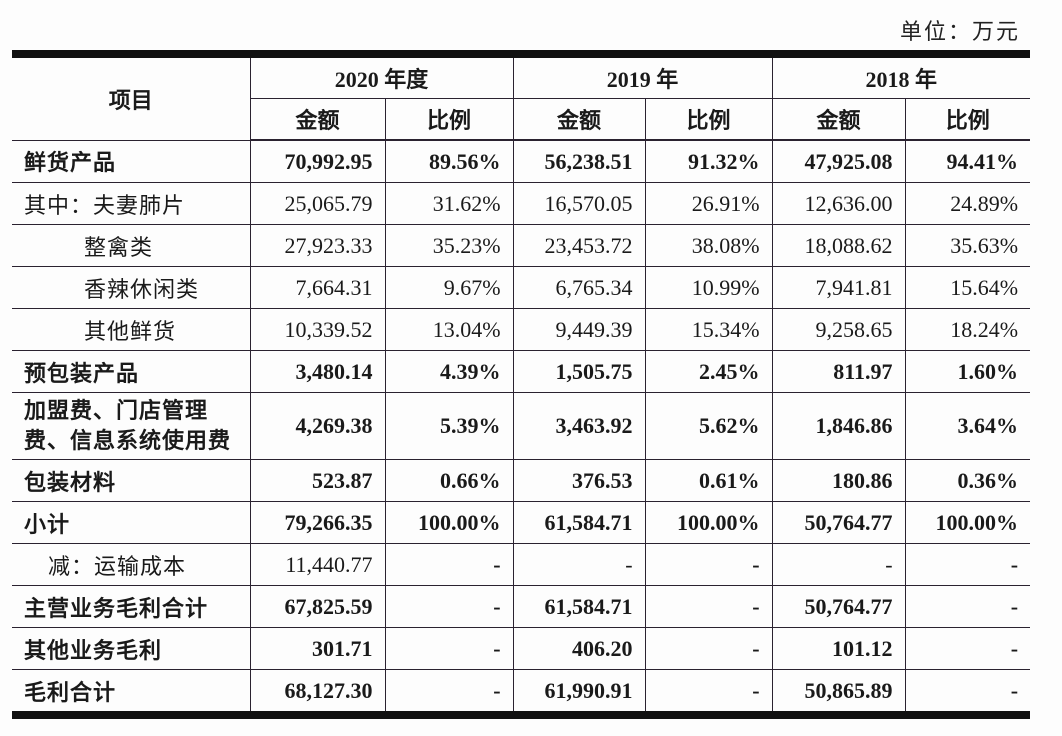 The image size is (1062, 736). Describe the element at coordinates (317, 161) in the screenshot. I see `amount-2020: 70,992.95` at that location.